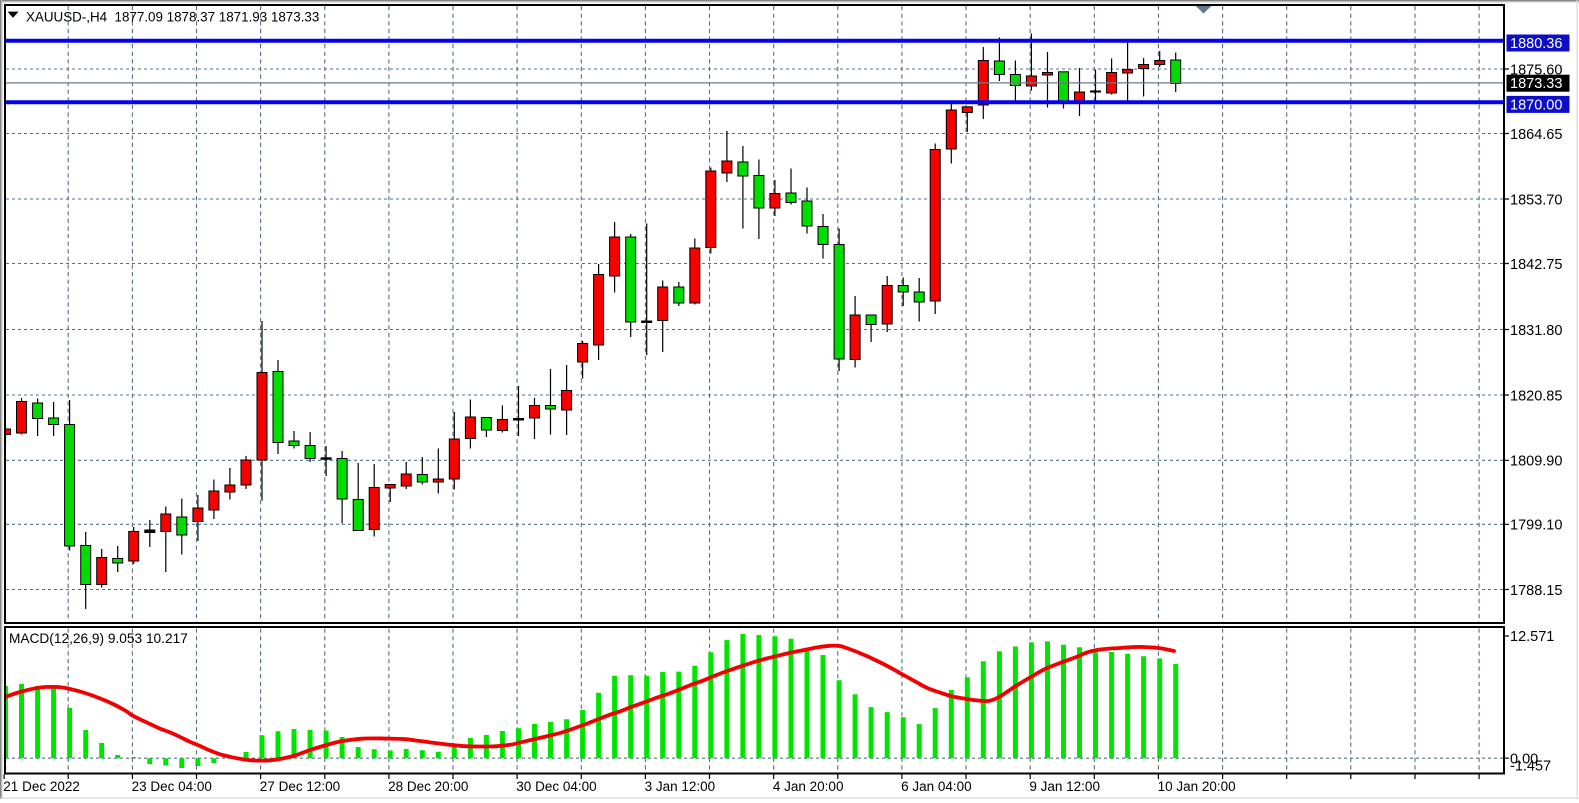 Image resolution: width=1579 pixels, height=803 pixels. Describe the element at coordinates (1532, 637) in the screenshot. I see `svg-text: 12.571` at that location.